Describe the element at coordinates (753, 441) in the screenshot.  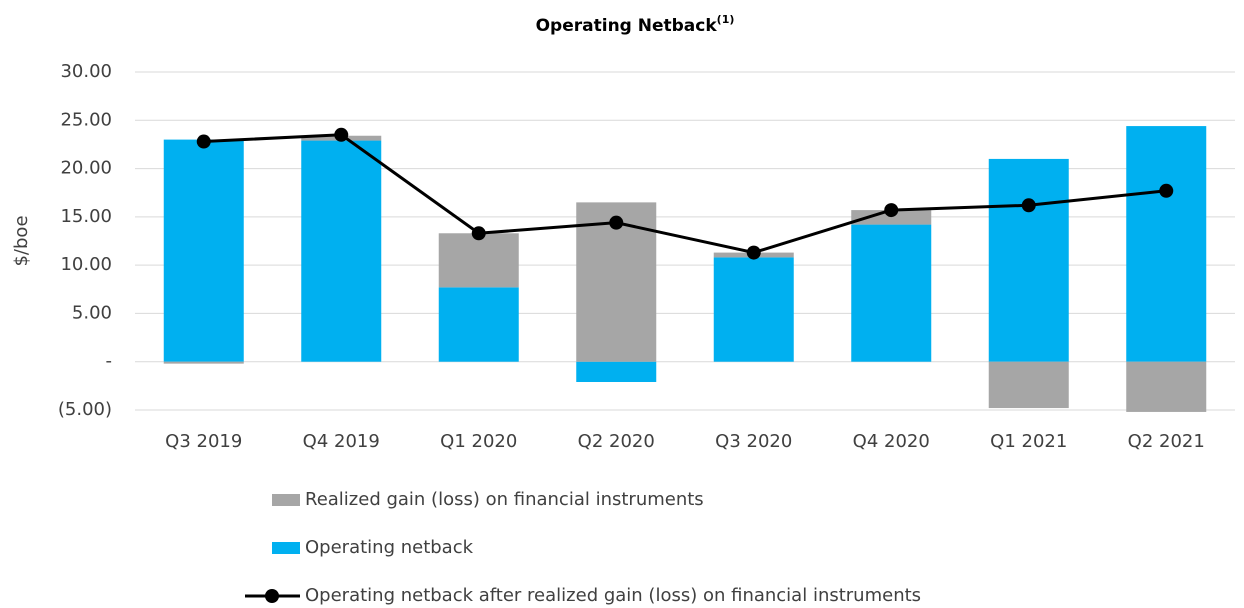
I see `x-tick-label: Q3 2020` at that location.